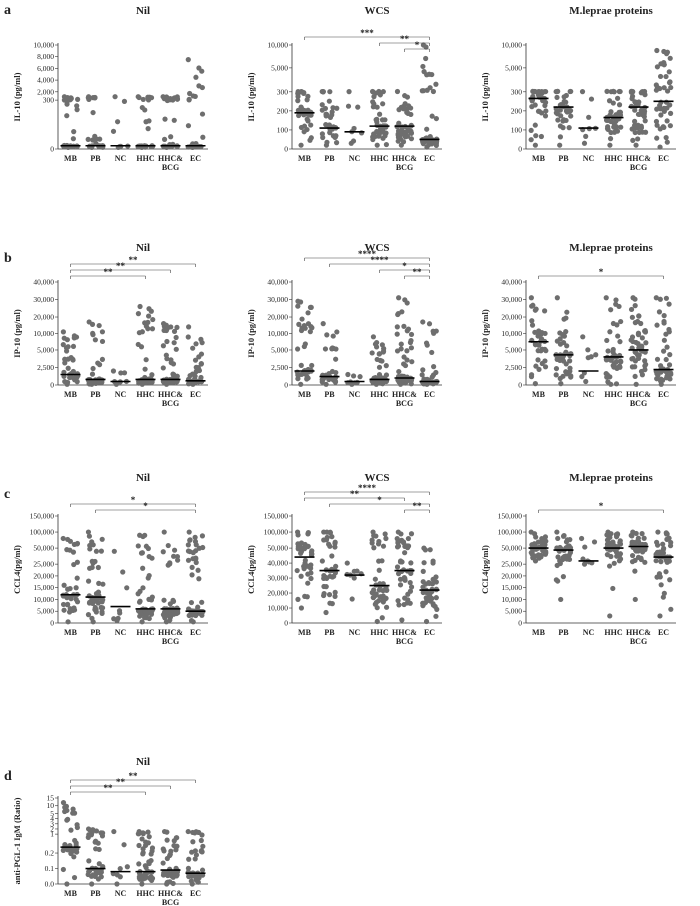 The image size is (700, 906). What do you see at coordinates (71, 158) in the screenshot?
I see `x-category-label: MB` at bounding box center [71, 158].